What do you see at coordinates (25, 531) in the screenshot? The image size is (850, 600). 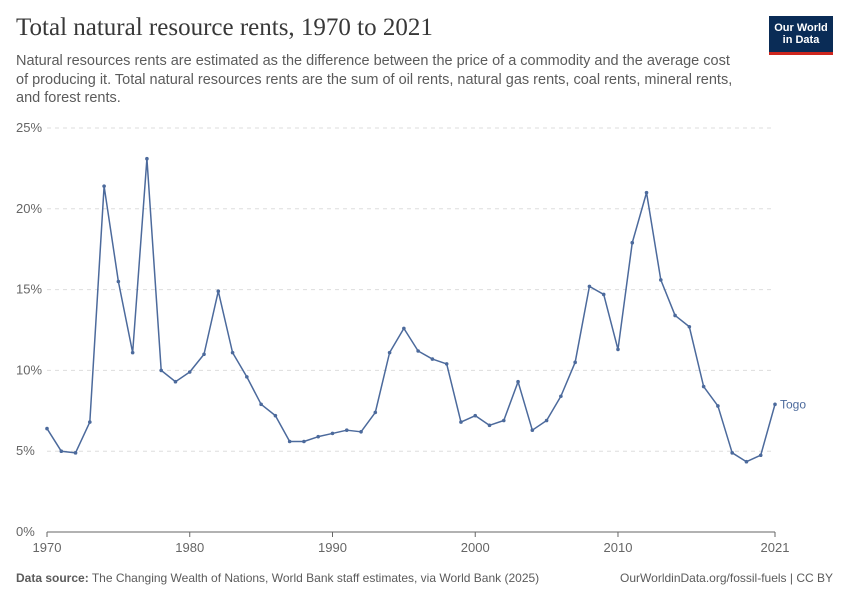 I see `y-tick-label: 0%` at bounding box center [25, 531].